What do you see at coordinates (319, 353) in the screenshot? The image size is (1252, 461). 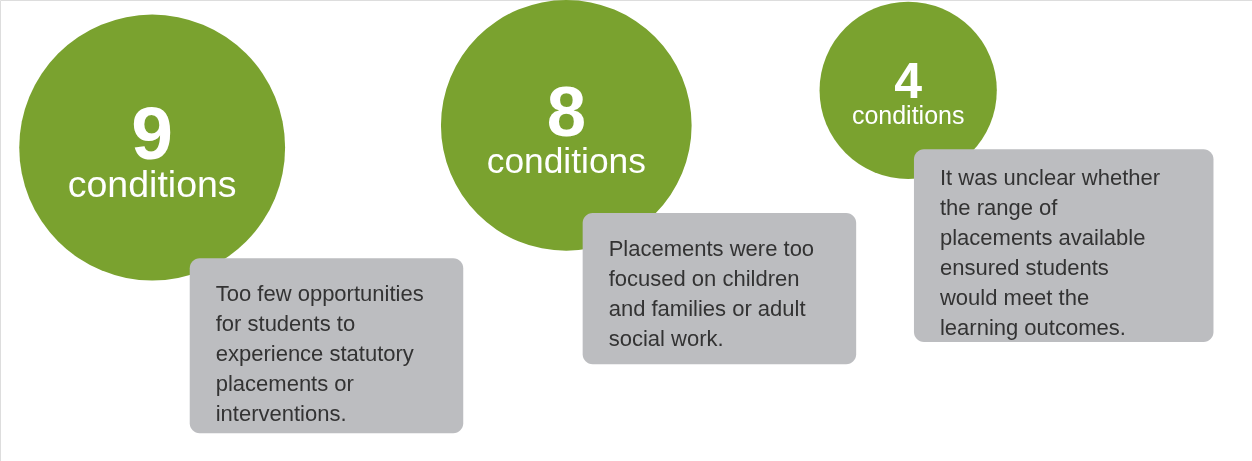 I see `category-label: Too few opportunities for students to experience statutory placements or interventions.` at bounding box center [319, 353].